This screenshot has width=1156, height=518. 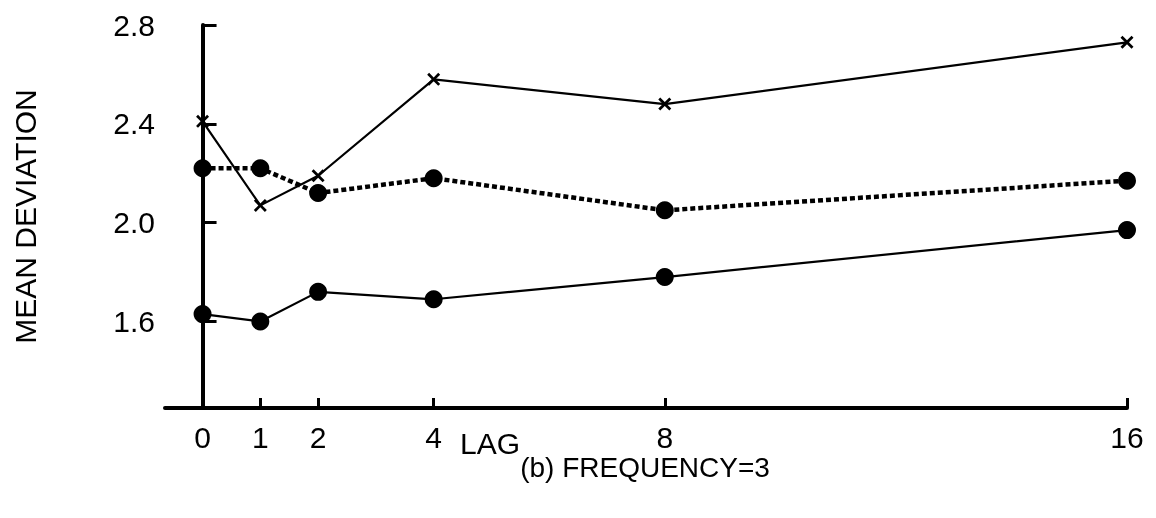 I want to click on x-tick-label: 1, so click(x=260, y=437).